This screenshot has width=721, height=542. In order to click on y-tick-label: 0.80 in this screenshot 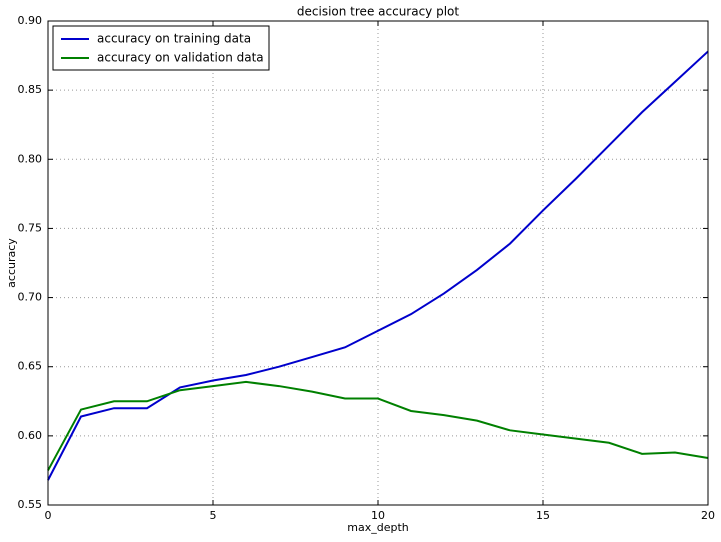, I will do `click(30, 158)`.